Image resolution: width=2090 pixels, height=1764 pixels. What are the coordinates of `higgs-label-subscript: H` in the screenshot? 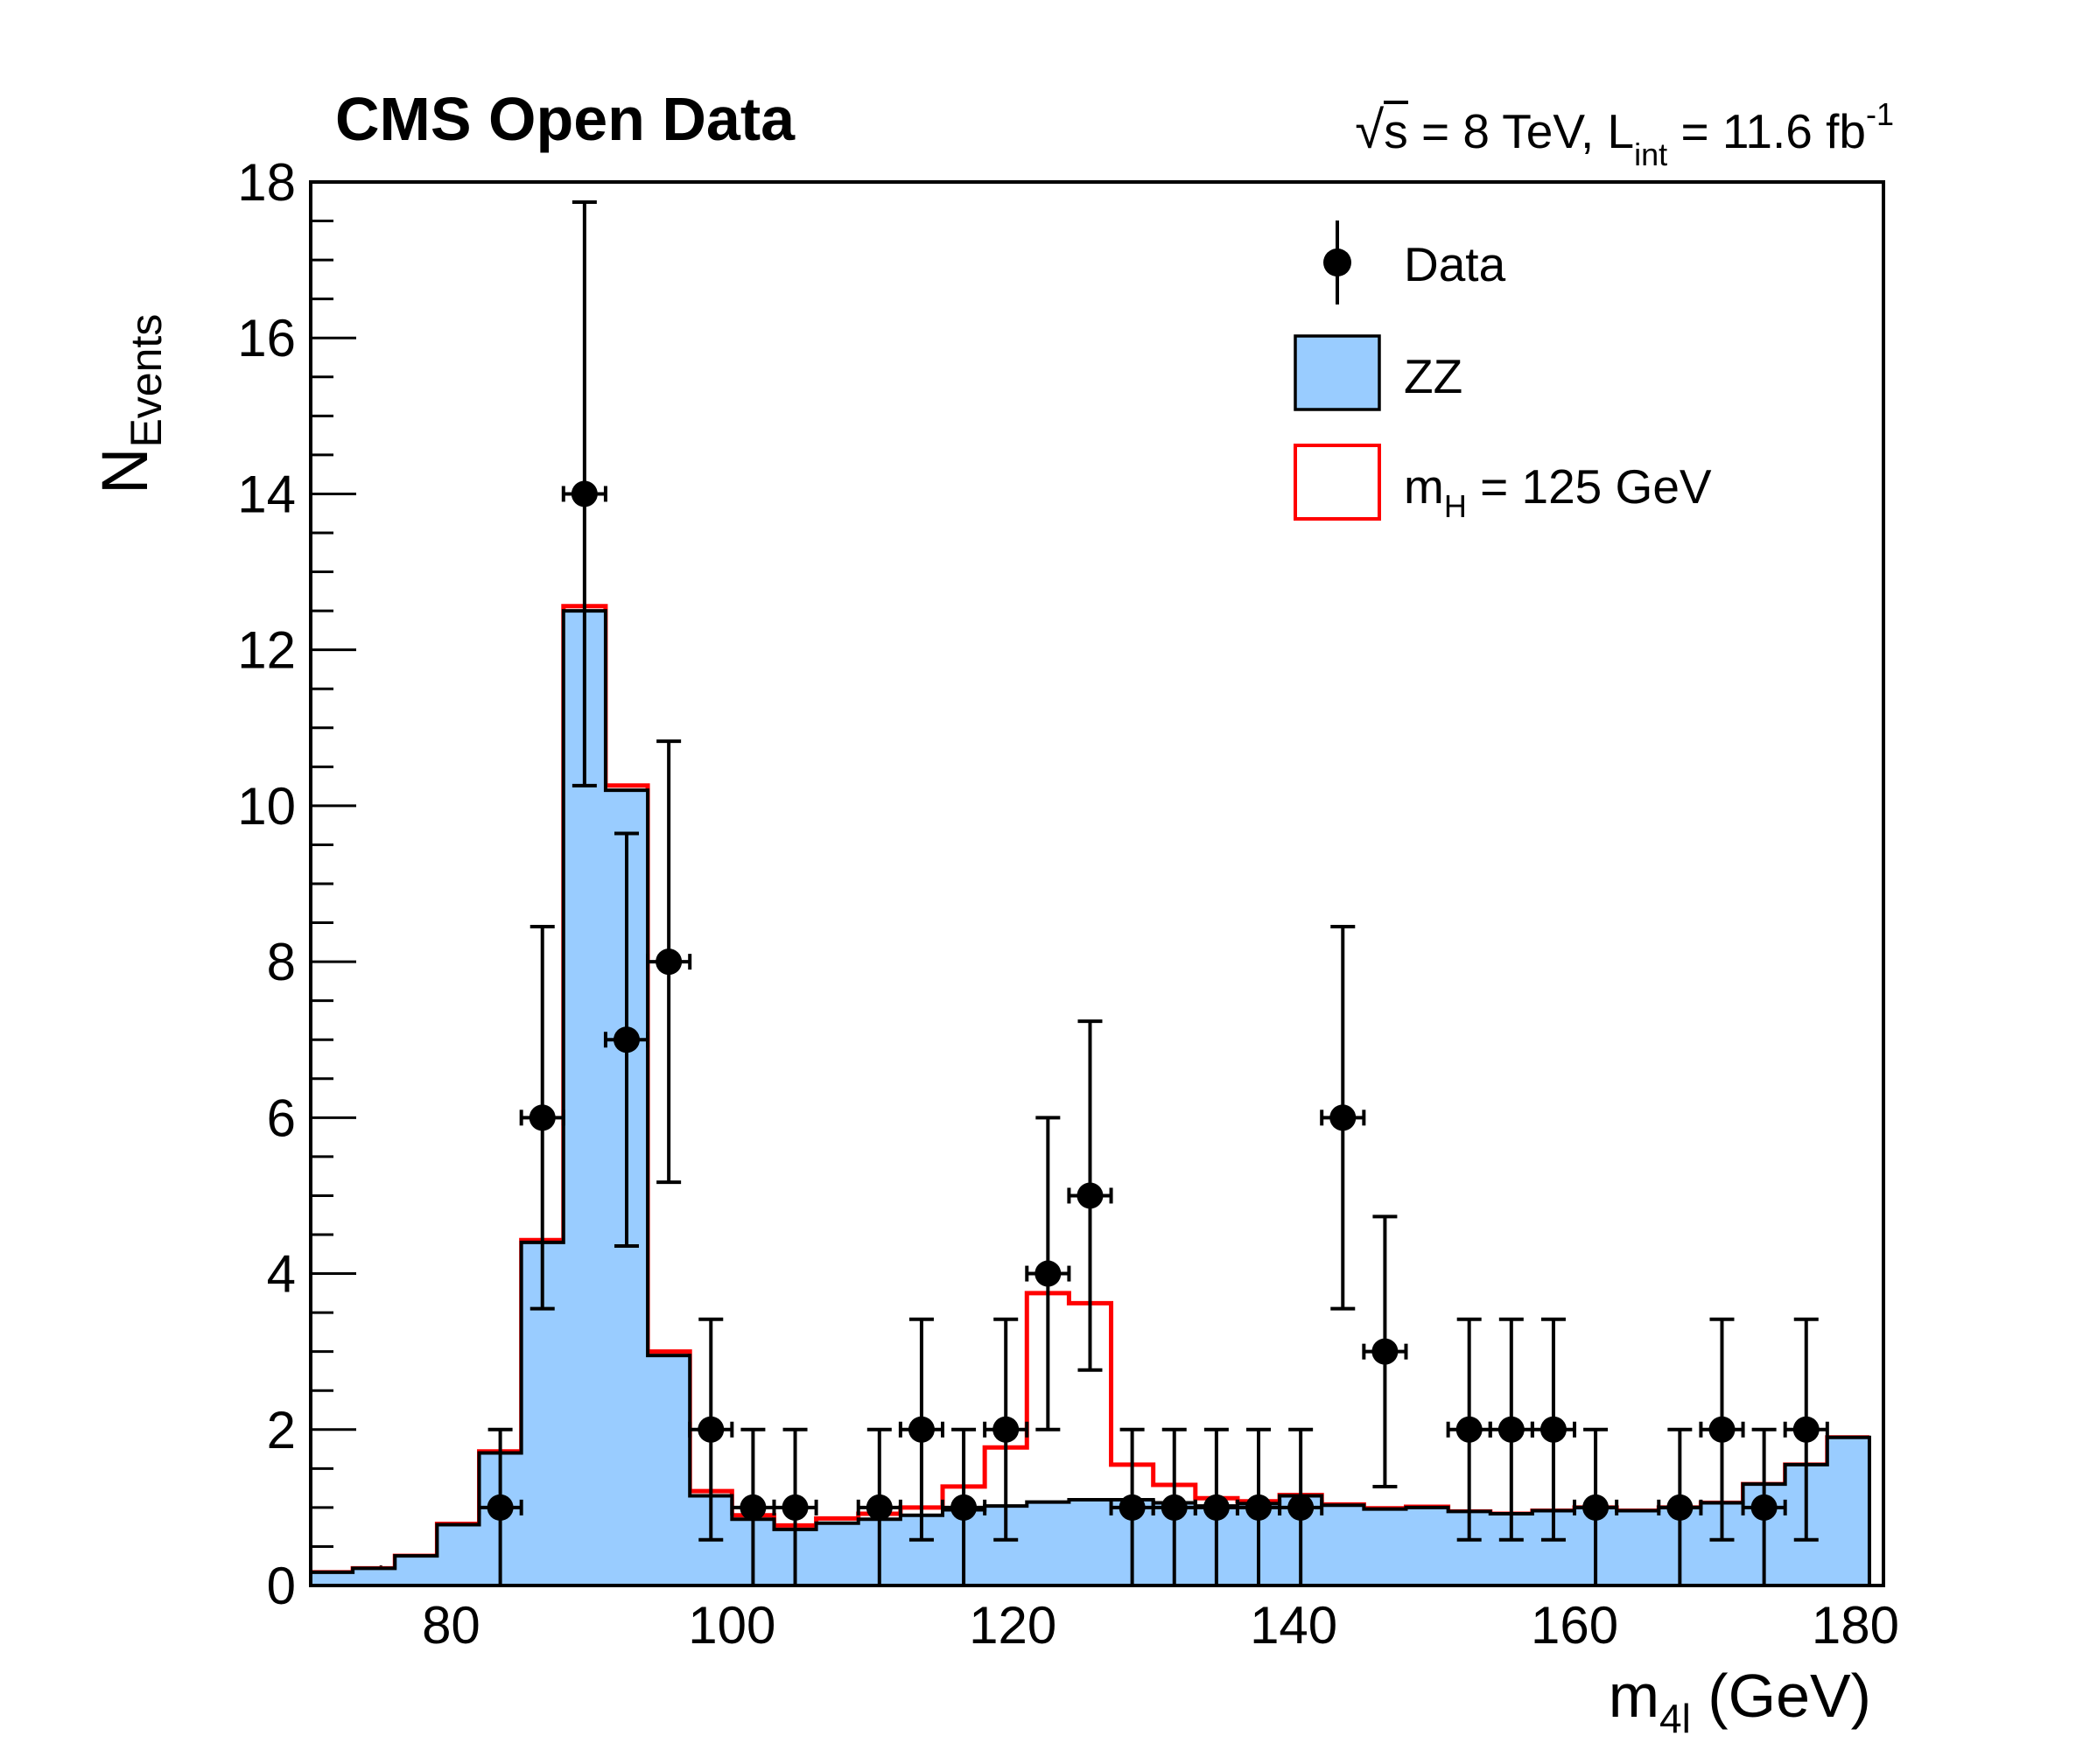 It's located at (1455, 506).